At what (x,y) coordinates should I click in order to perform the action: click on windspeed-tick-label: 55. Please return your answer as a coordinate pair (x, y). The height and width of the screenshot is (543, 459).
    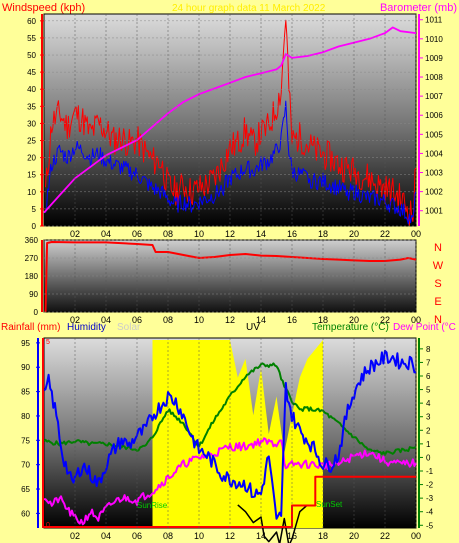
    Looking at the image, I should click on (31, 38).